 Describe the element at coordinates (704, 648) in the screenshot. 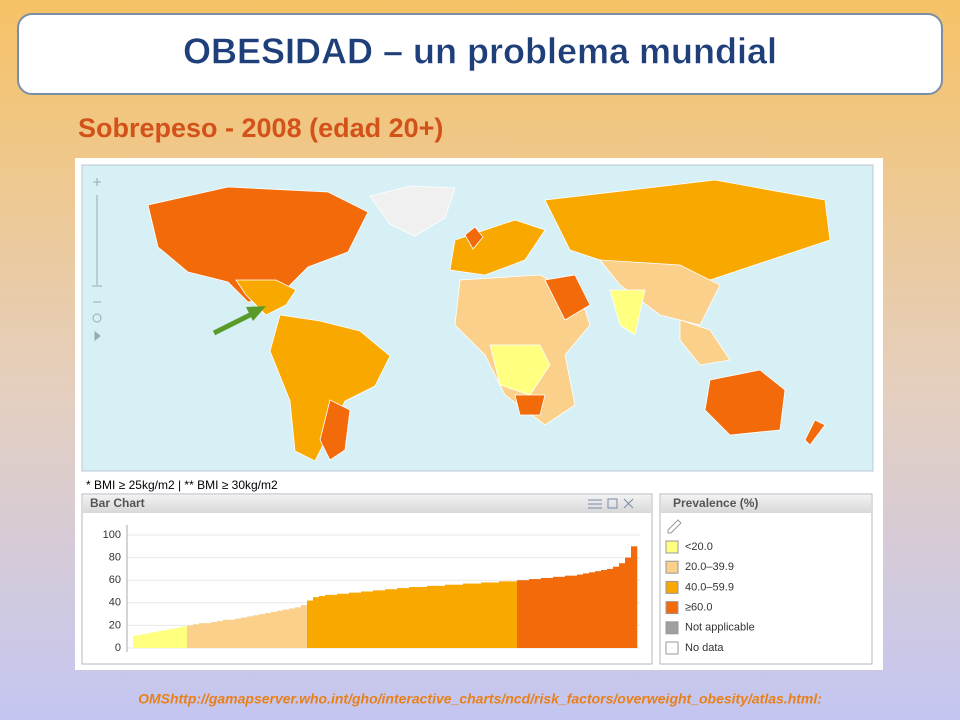

I see `legend-label: No data` at that location.